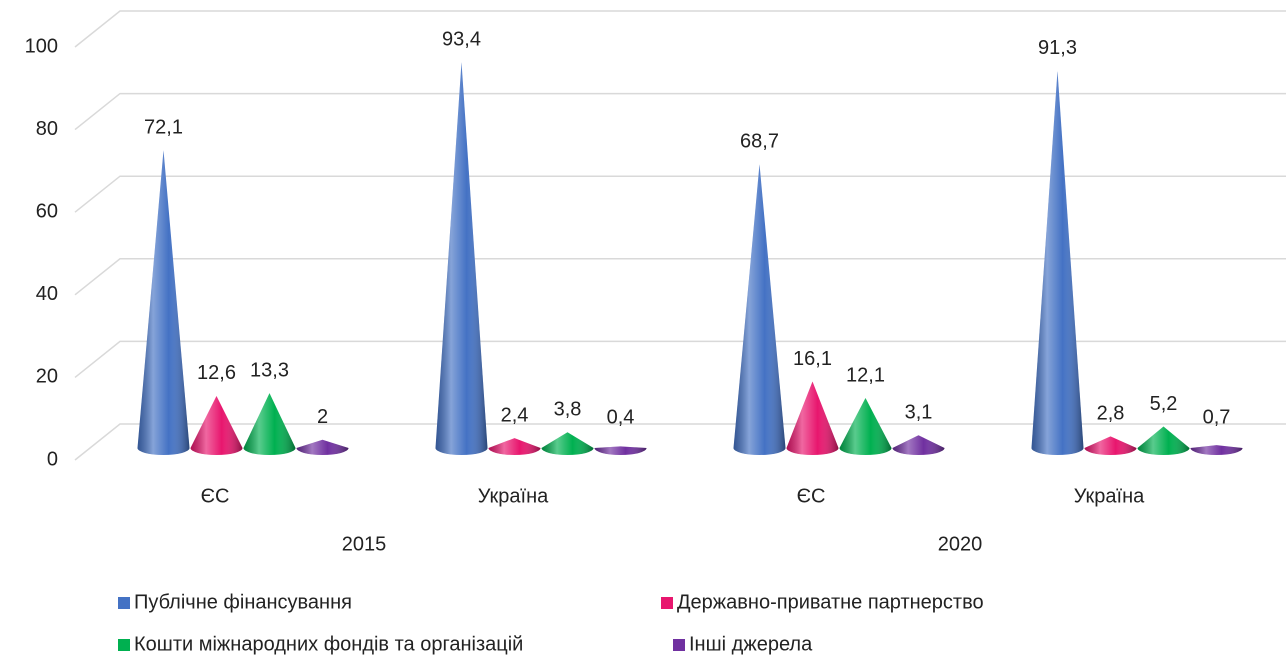 The height and width of the screenshot is (662, 1286). Describe the element at coordinates (919, 412) in the screenshot. I see `data-label: 3,1` at that location.